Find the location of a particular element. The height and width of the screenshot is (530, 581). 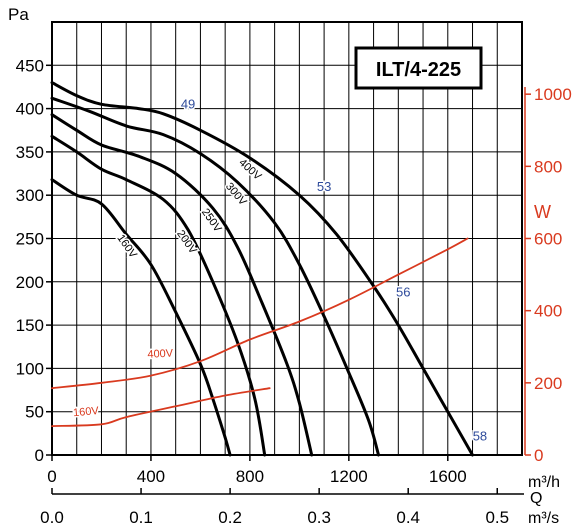

y-right-tick-label: 600 is located at coordinates (548, 239).